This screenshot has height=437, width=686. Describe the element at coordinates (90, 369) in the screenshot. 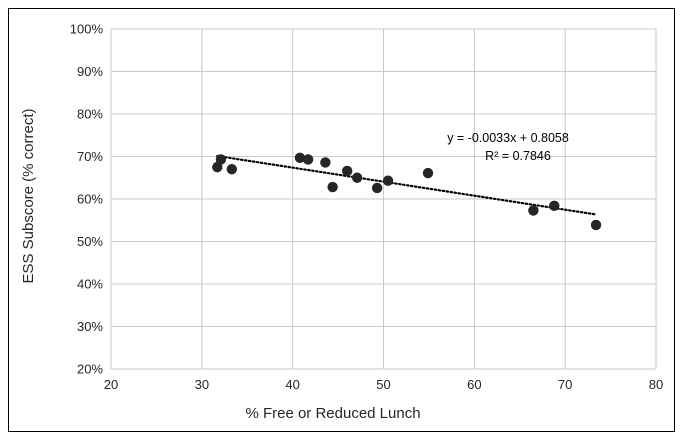

I see `y-tick-label: 20%` at that location.